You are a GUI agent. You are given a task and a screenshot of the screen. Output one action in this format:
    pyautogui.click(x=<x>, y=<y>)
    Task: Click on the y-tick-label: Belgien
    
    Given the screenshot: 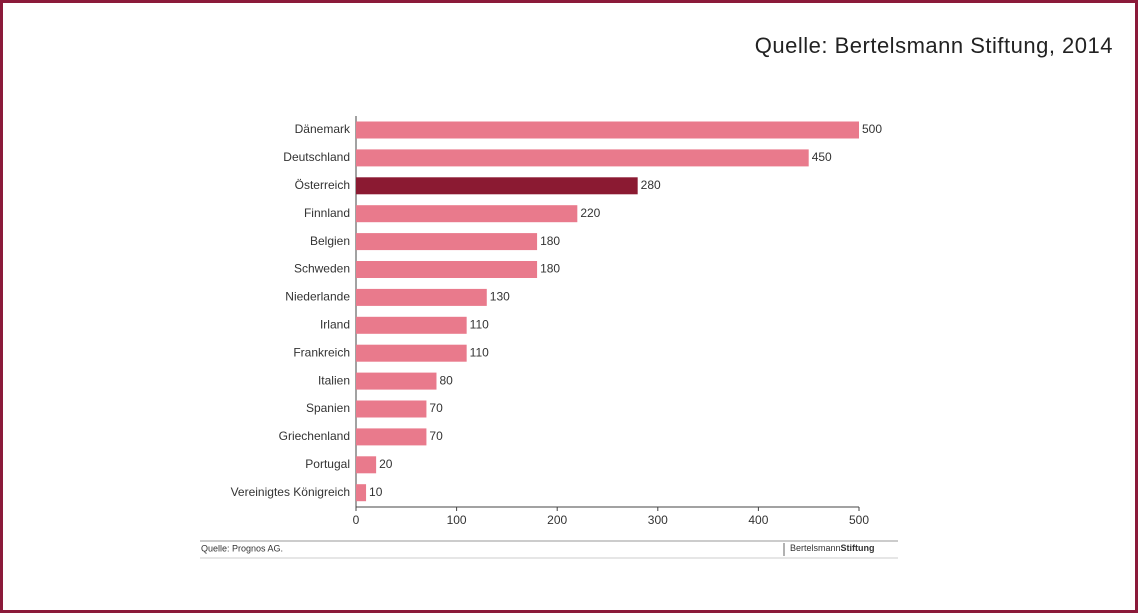 What is the action you would take?
    pyautogui.click(x=330, y=241)
    